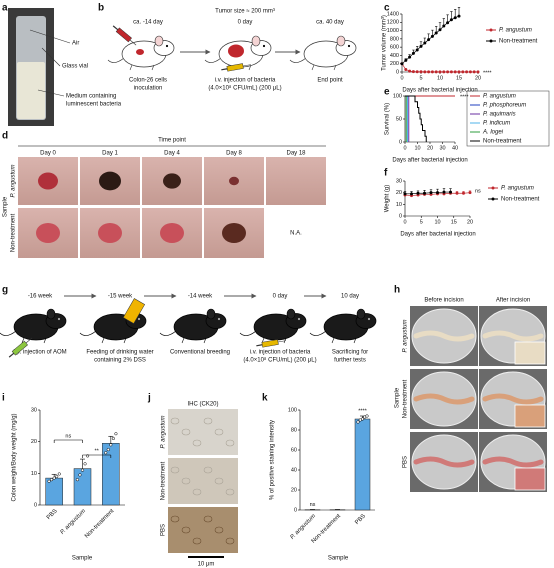 The width and height of the screenshot is (554, 568). Describe the element at coordinates (265, 398) in the screenshot. I see `panel-letter: k` at that location.